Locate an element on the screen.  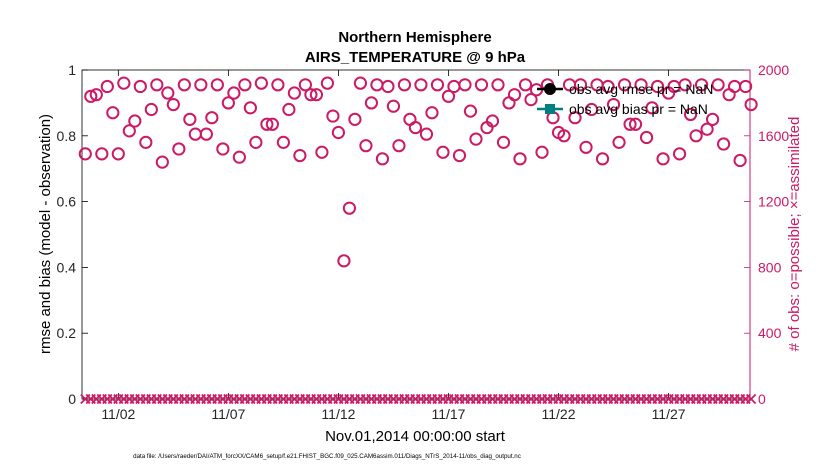
chart-title: Northern Hemisphere is located at coordinates (414, 37).